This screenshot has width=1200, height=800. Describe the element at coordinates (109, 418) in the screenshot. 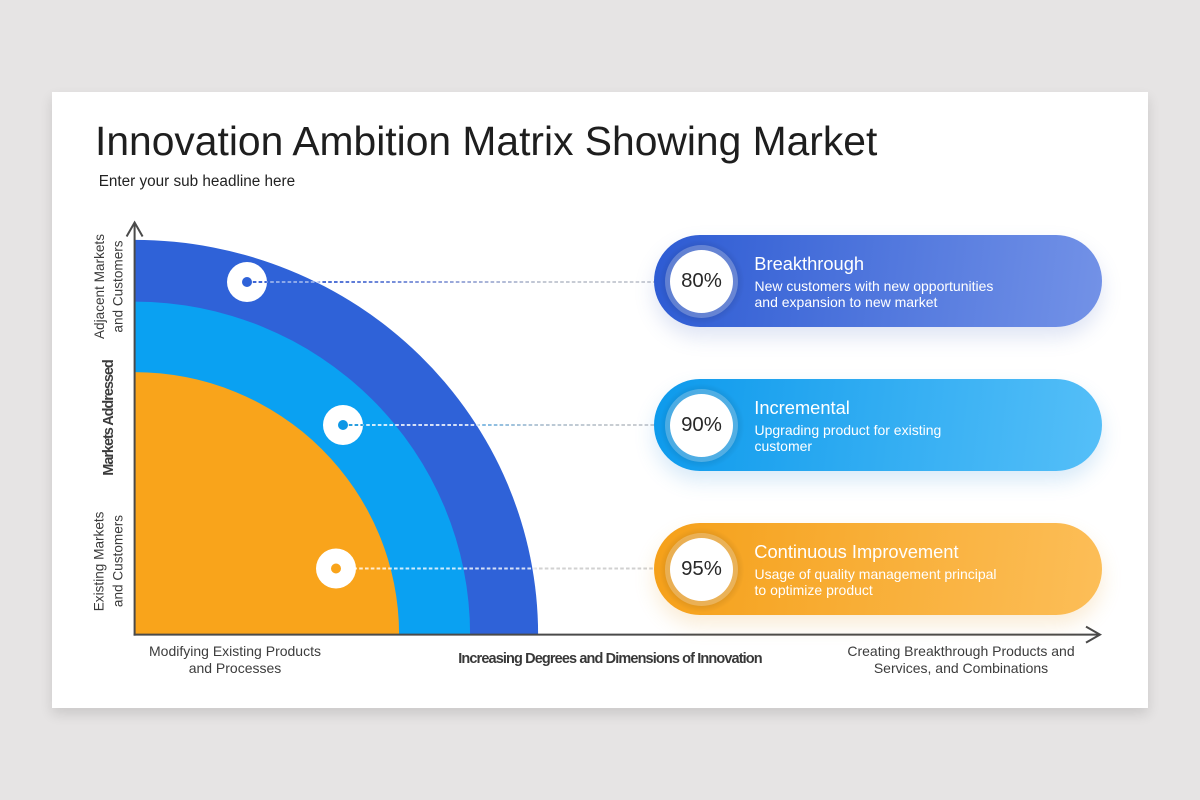

I see `svg-text: Markets Addressed` at that location.